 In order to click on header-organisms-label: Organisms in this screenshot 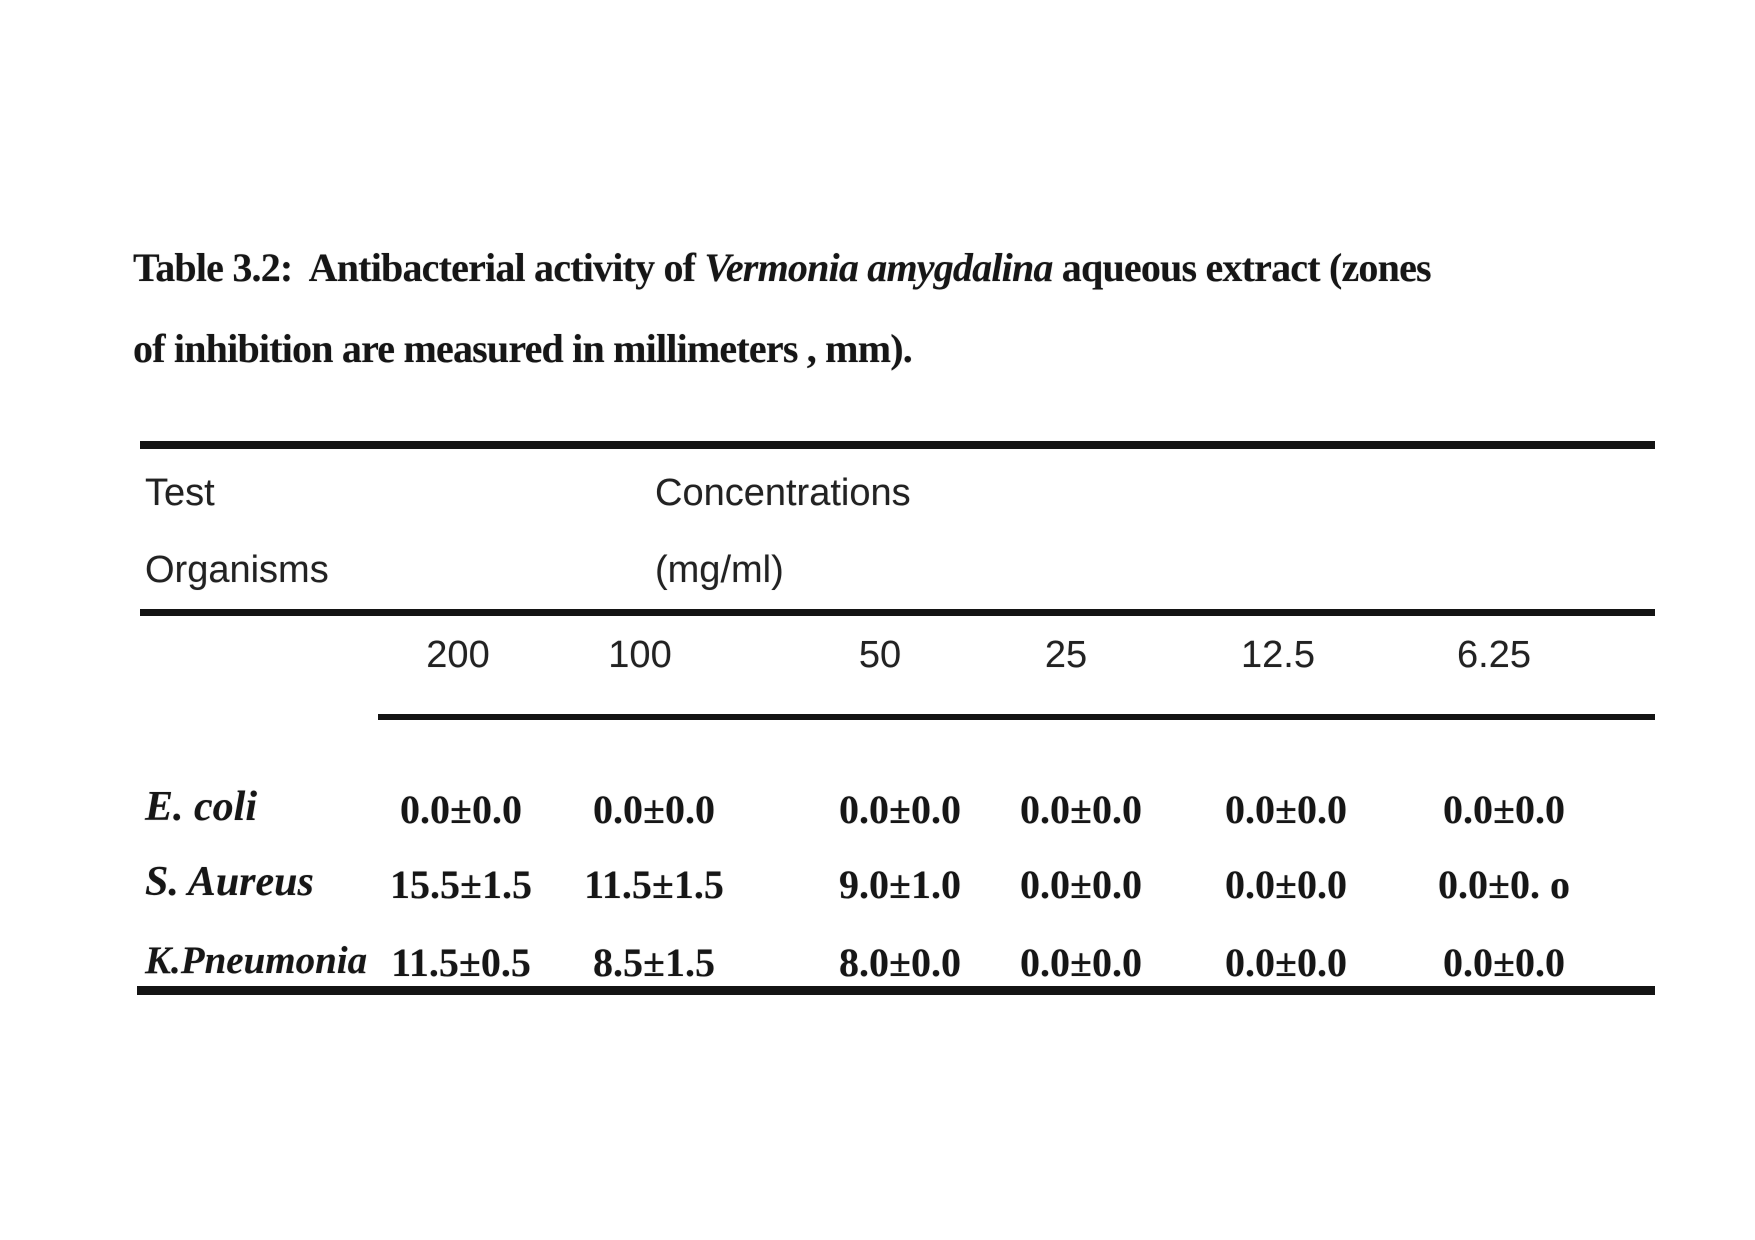, I will do `click(237, 570)`.